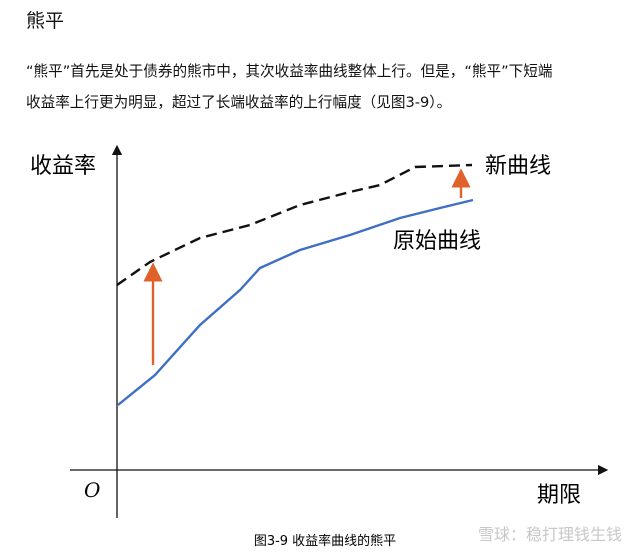  Describe the element at coordinates (518, 166) in the screenshot. I see `curve-label: 新曲线` at that location.